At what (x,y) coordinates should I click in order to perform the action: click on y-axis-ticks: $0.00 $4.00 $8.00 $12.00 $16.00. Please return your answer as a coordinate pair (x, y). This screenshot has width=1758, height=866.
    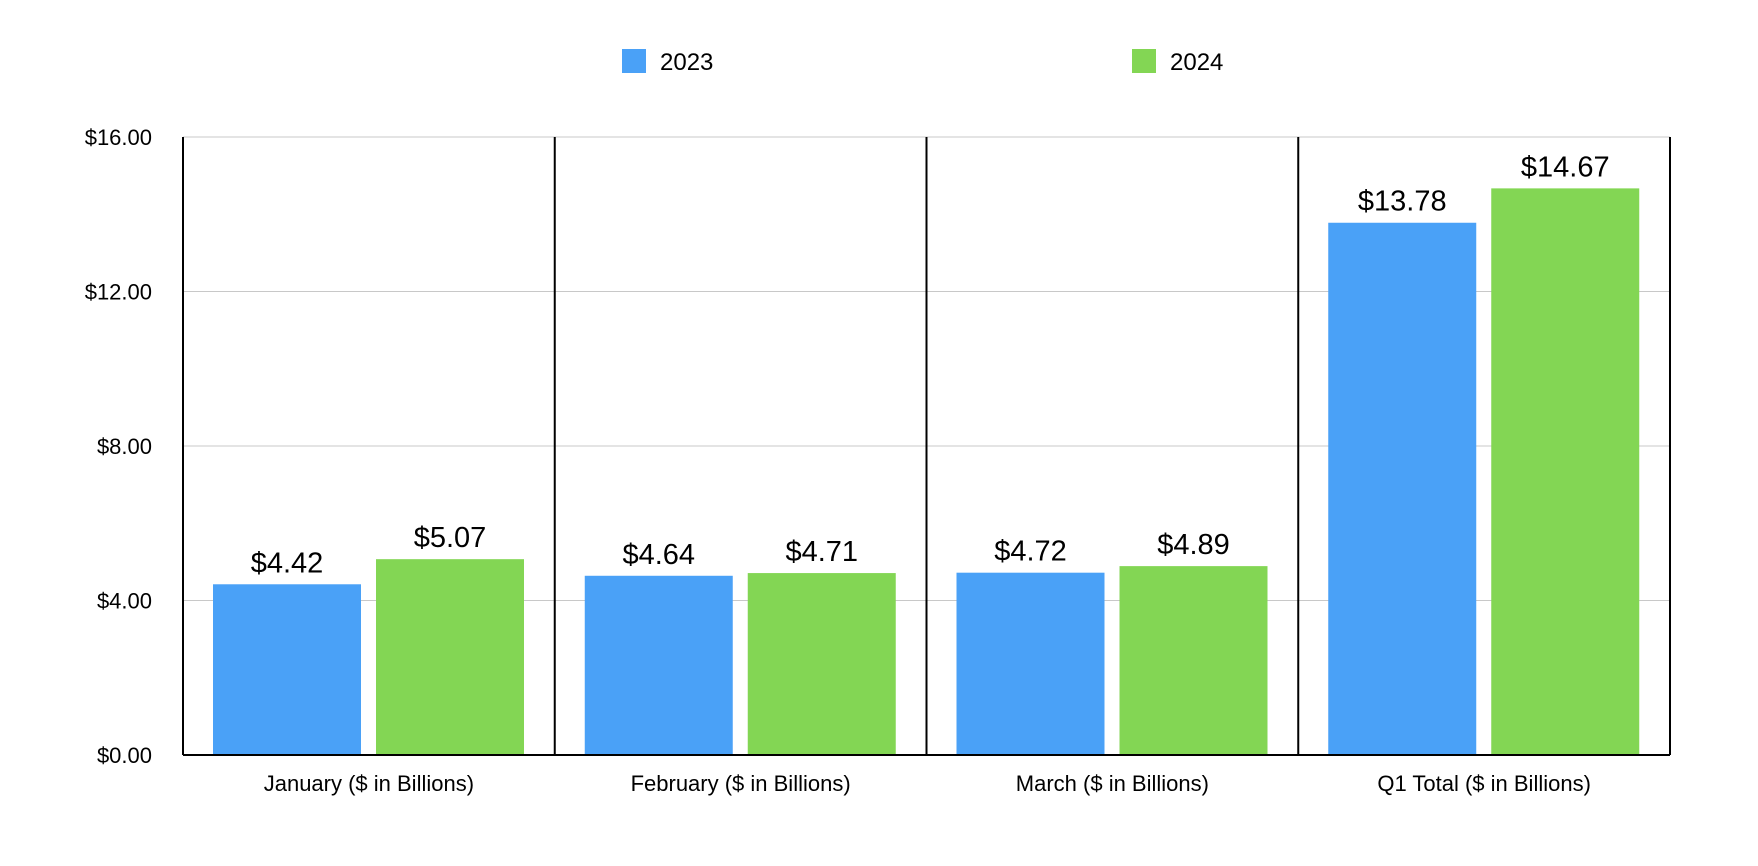
    Looking at the image, I should click on (118, 446).